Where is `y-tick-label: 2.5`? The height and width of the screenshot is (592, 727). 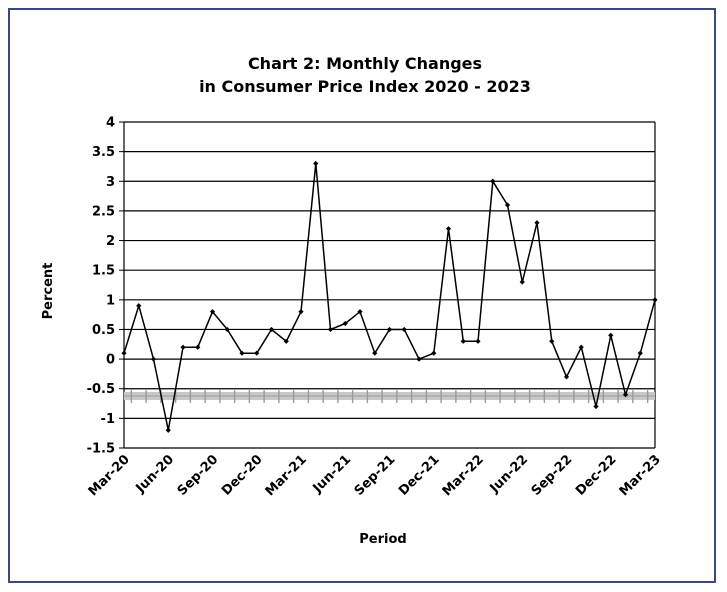 y-tick-label: 2.5 is located at coordinates (103, 211).